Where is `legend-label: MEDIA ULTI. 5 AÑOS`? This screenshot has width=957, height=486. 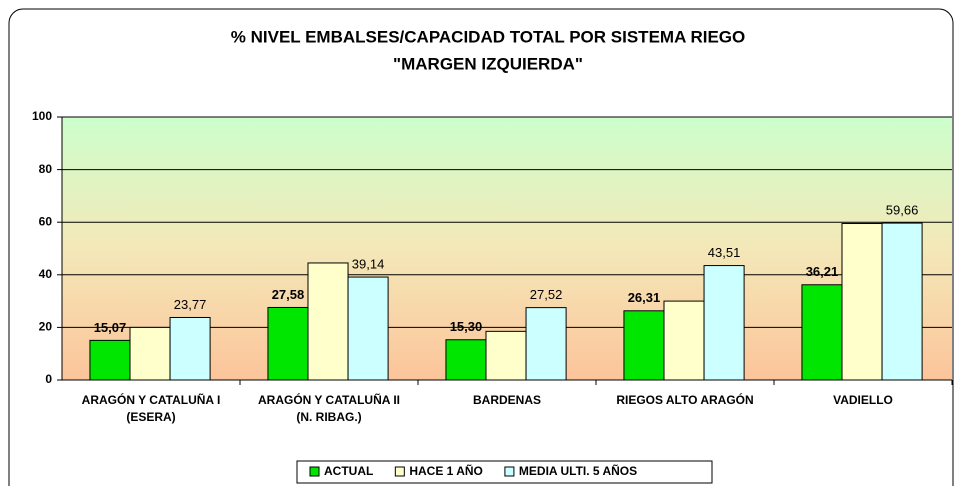
legend-label: MEDIA ULTI. 5 AÑOS is located at coordinates (578, 470).